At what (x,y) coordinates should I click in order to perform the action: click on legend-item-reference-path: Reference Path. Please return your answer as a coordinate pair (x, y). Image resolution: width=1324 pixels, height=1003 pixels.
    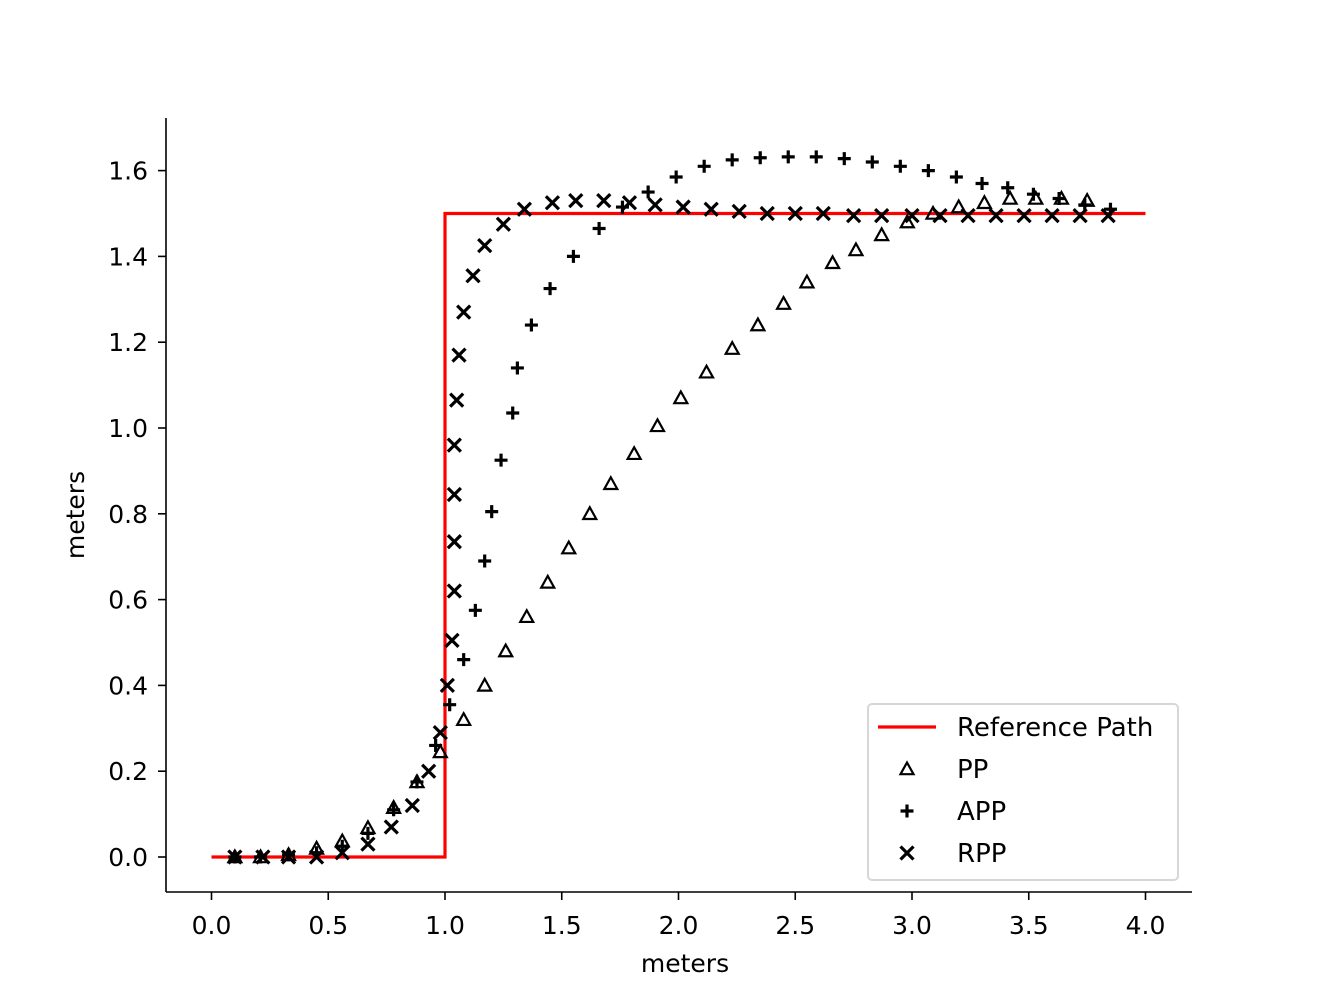
    Looking at the image, I should click on (1015, 728).